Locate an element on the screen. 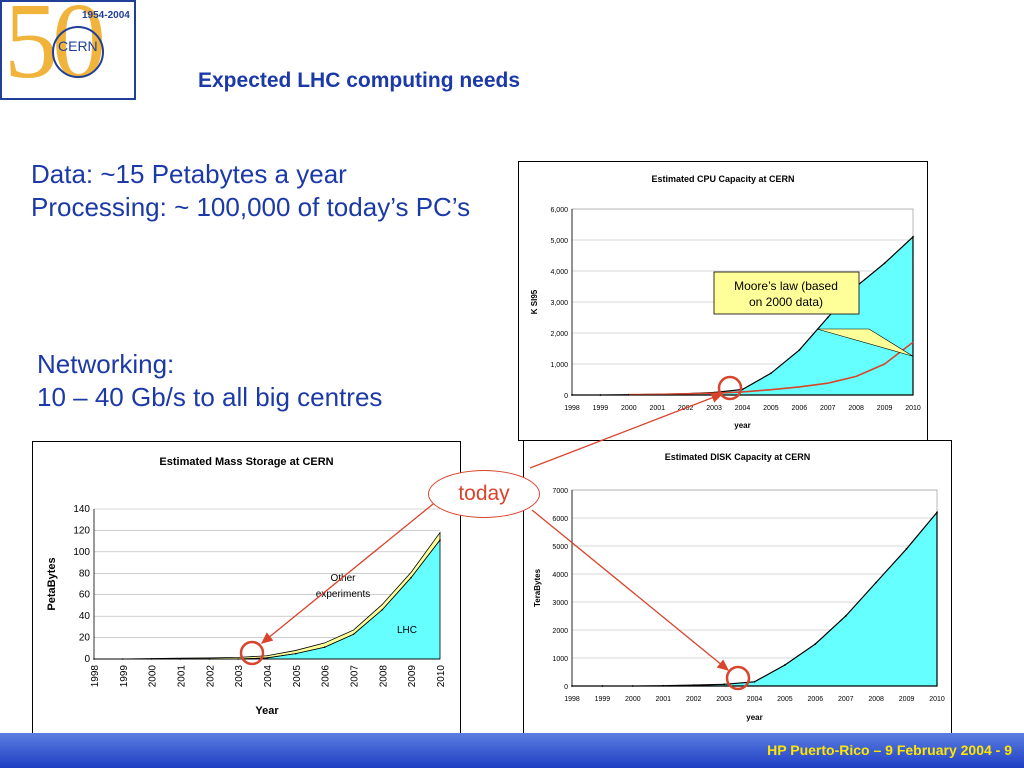 Image resolution: width=1024 pixels, height=768 pixels. series-label-lhc: LHC is located at coordinates (407, 630).